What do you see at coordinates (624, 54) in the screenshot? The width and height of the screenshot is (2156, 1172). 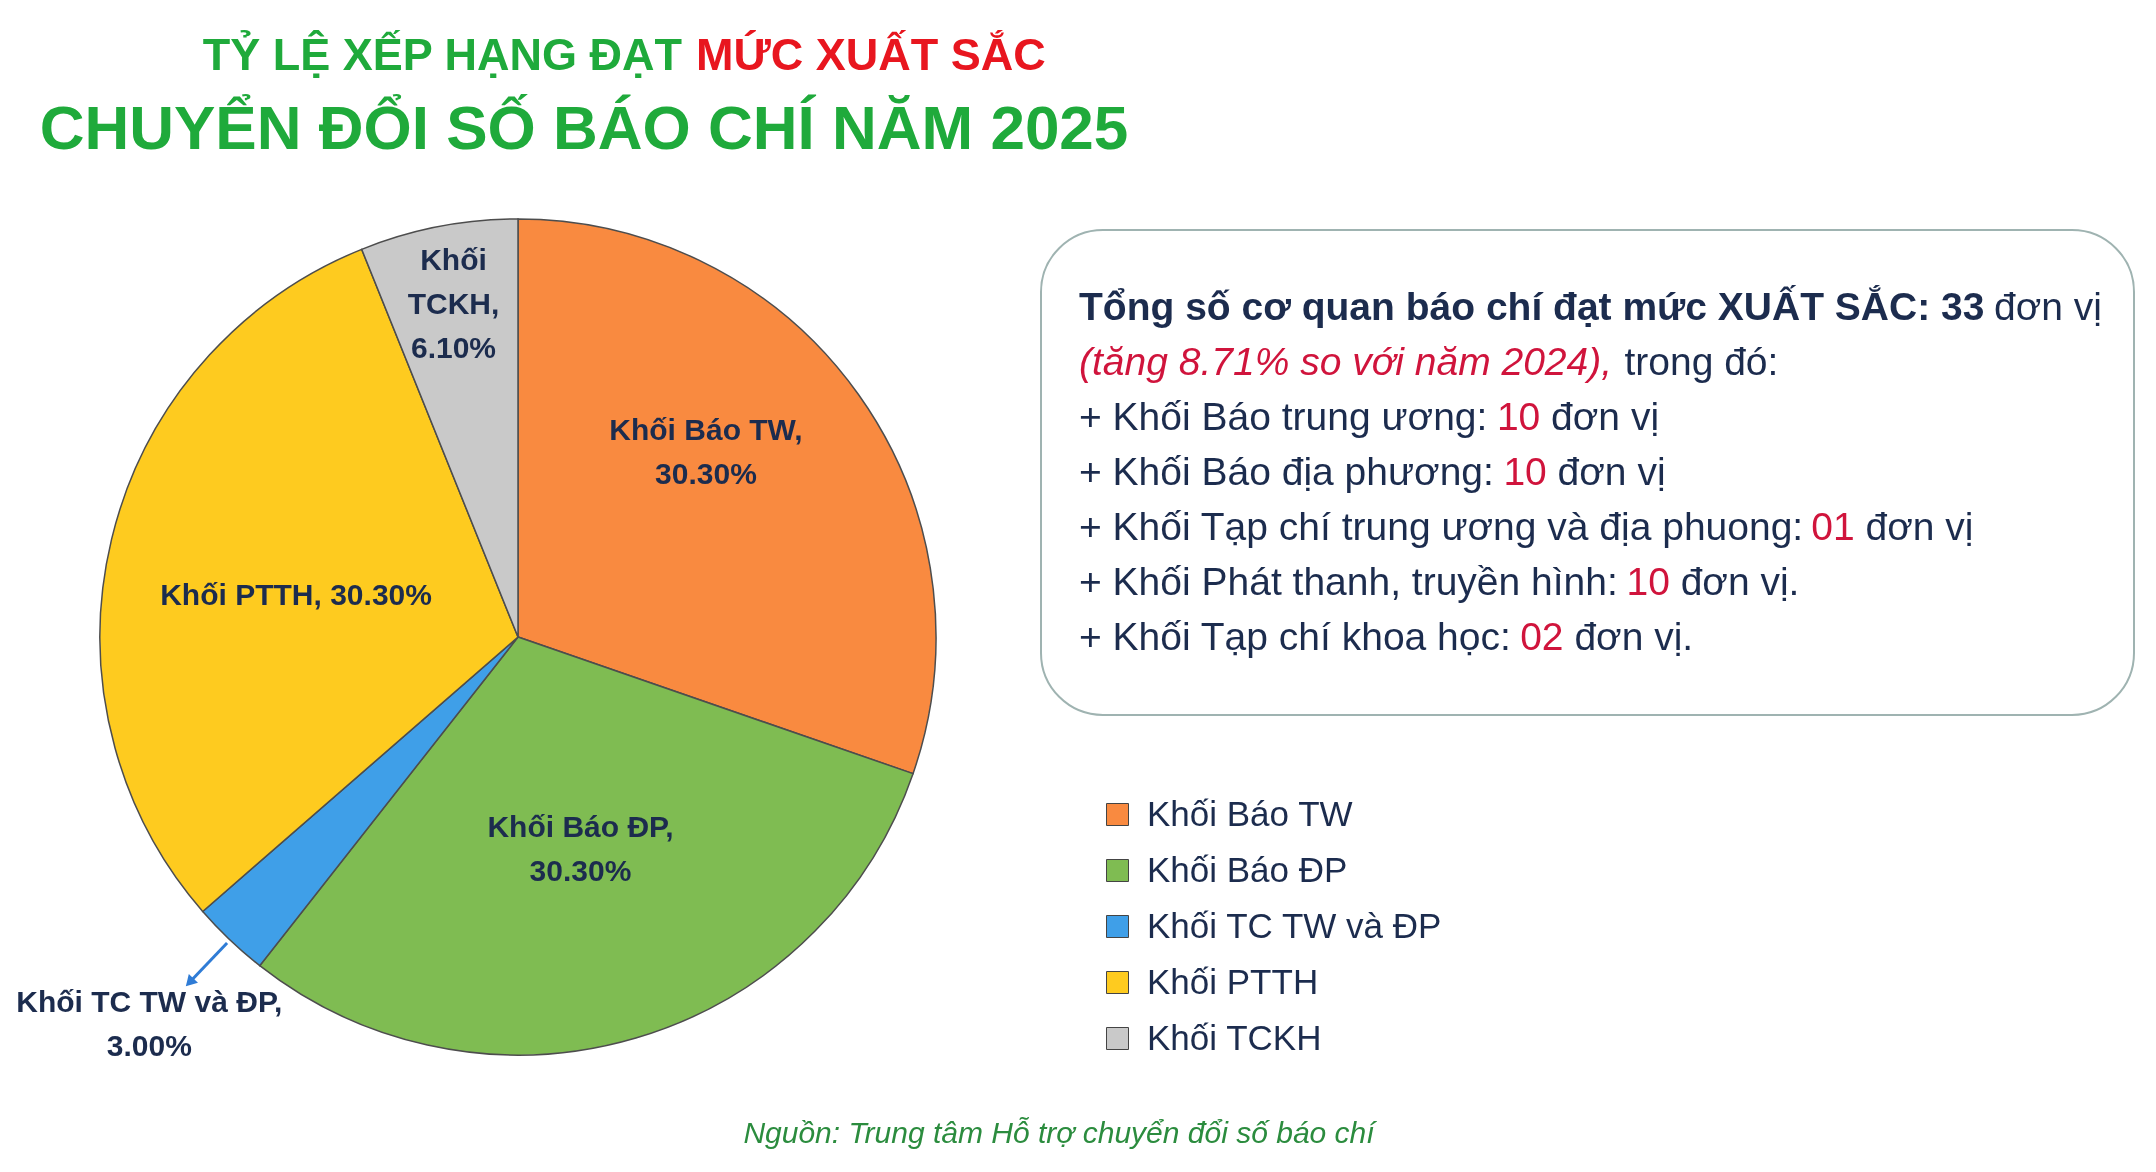 I see `chart-title: TỶ LỆ XẾP HẠNG ĐẠT MỨC XUẤT SẮC` at bounding box center [624, 54].